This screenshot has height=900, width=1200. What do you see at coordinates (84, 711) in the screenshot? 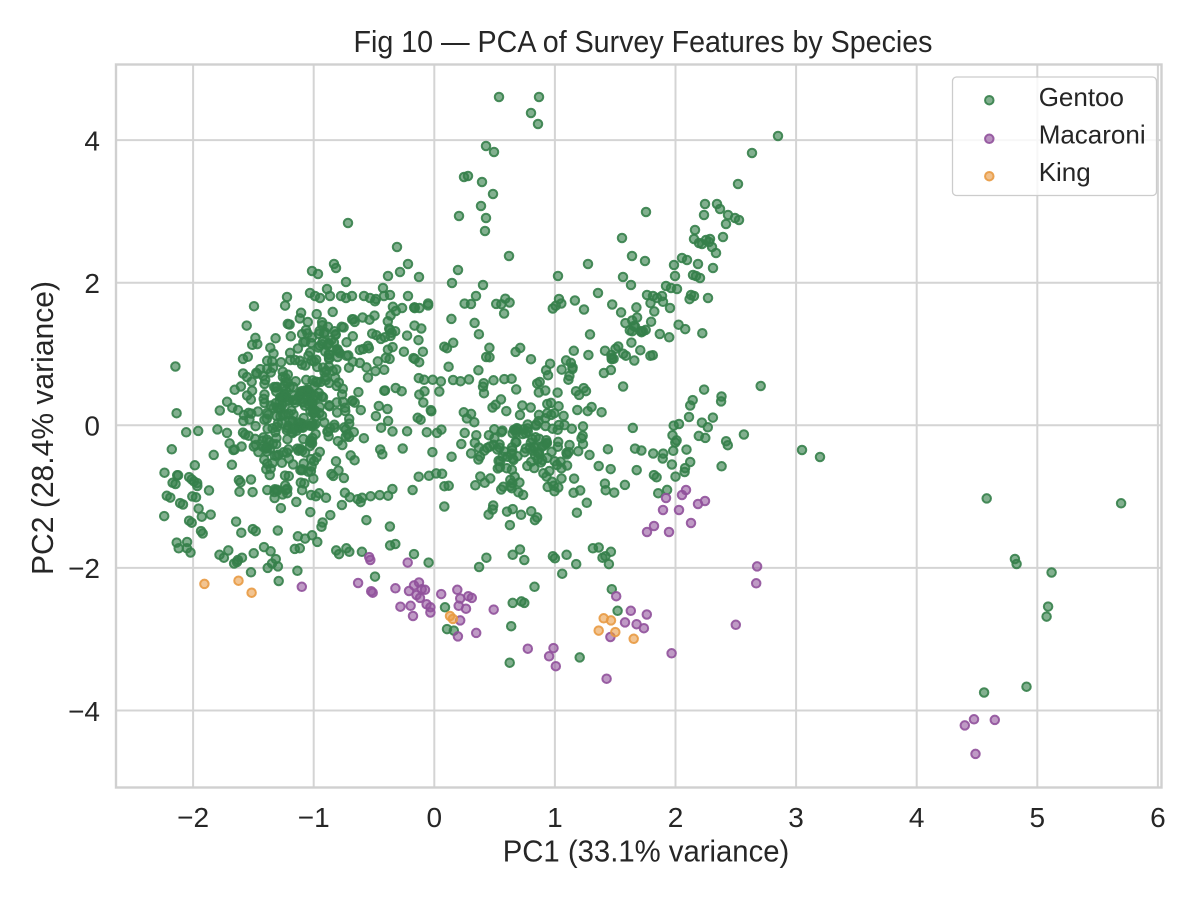
I see `svg-text: −4` at bounding box center [84, 711].